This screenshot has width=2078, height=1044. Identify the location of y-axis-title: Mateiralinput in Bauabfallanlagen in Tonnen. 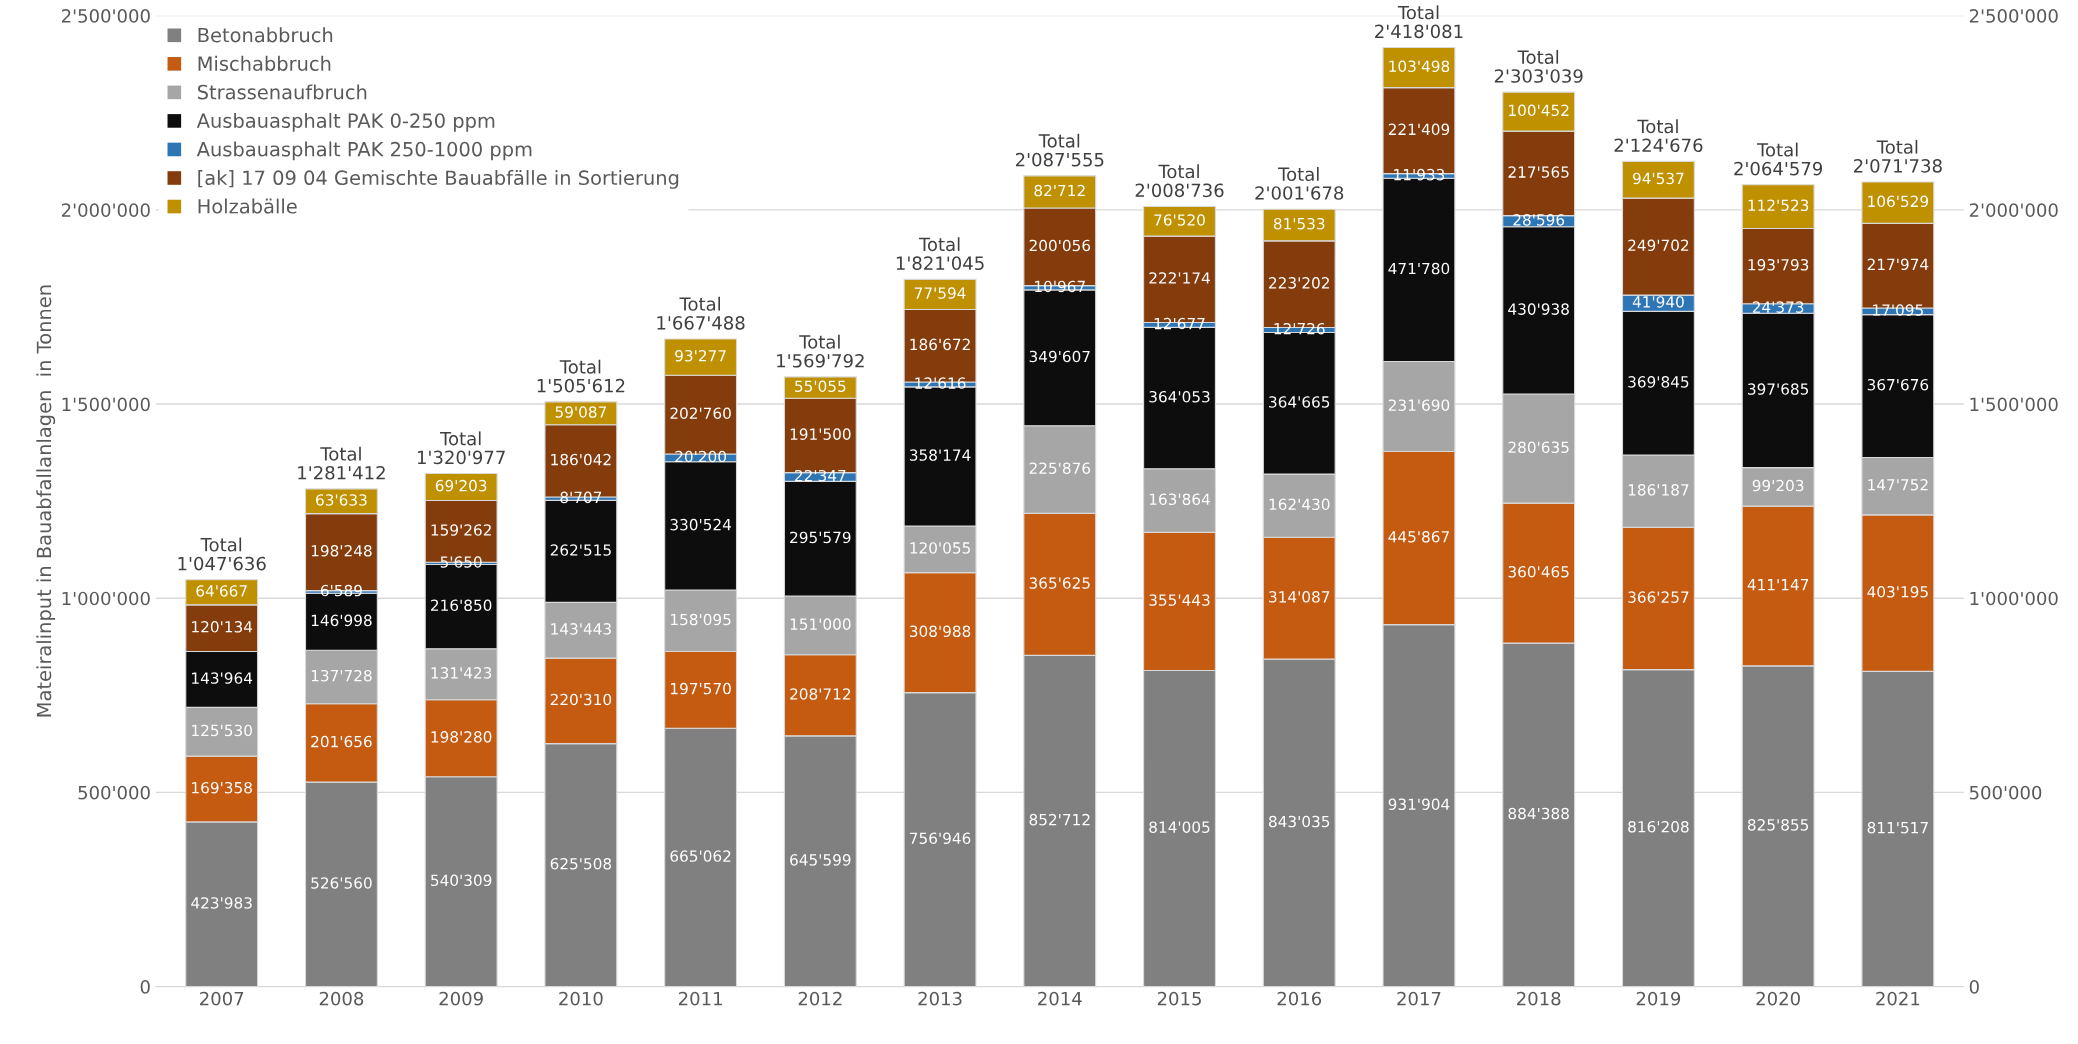
(46, 501).